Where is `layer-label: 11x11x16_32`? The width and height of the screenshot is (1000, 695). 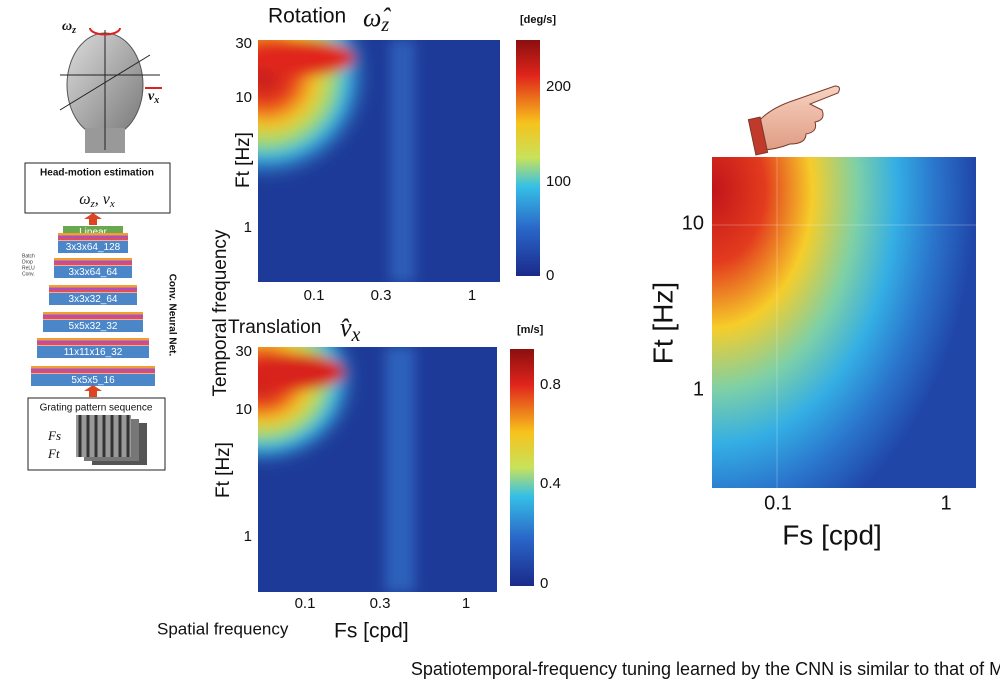
layer-label: 11x11x16_32 is located at coordinates (93, 352).